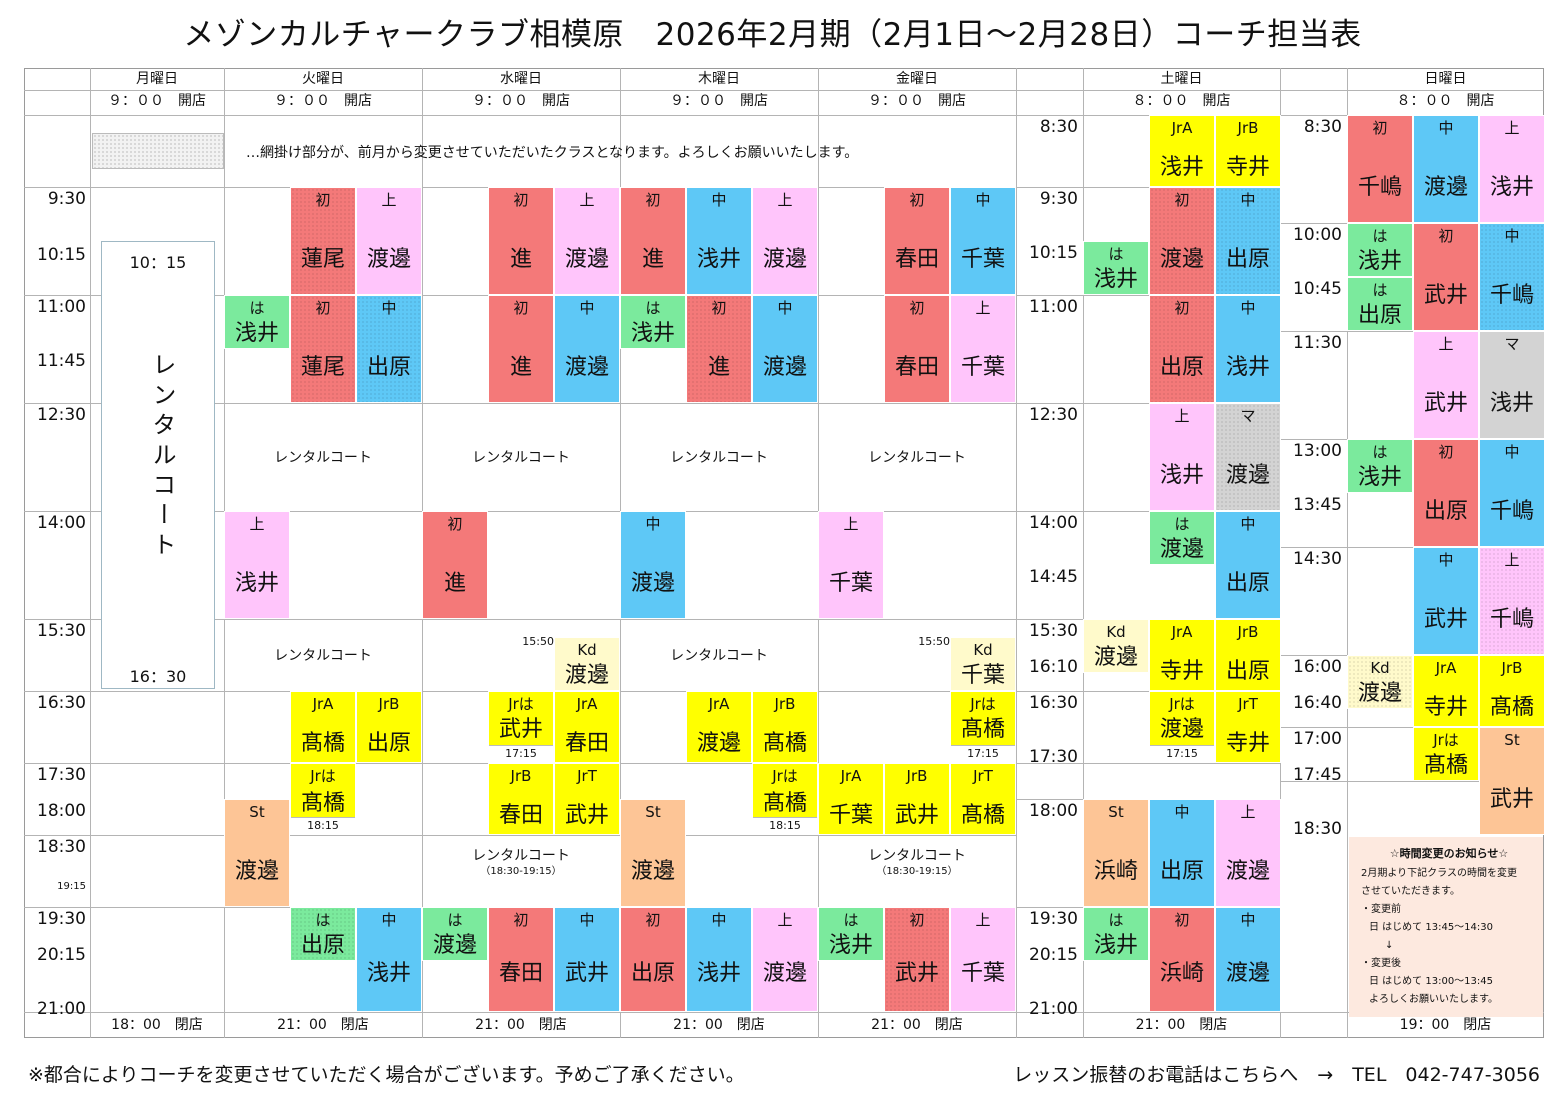 The width and height of the screenshot is (1545, 1094). I want to click on class-cell: JrT 寺井, so click(1248, 727).